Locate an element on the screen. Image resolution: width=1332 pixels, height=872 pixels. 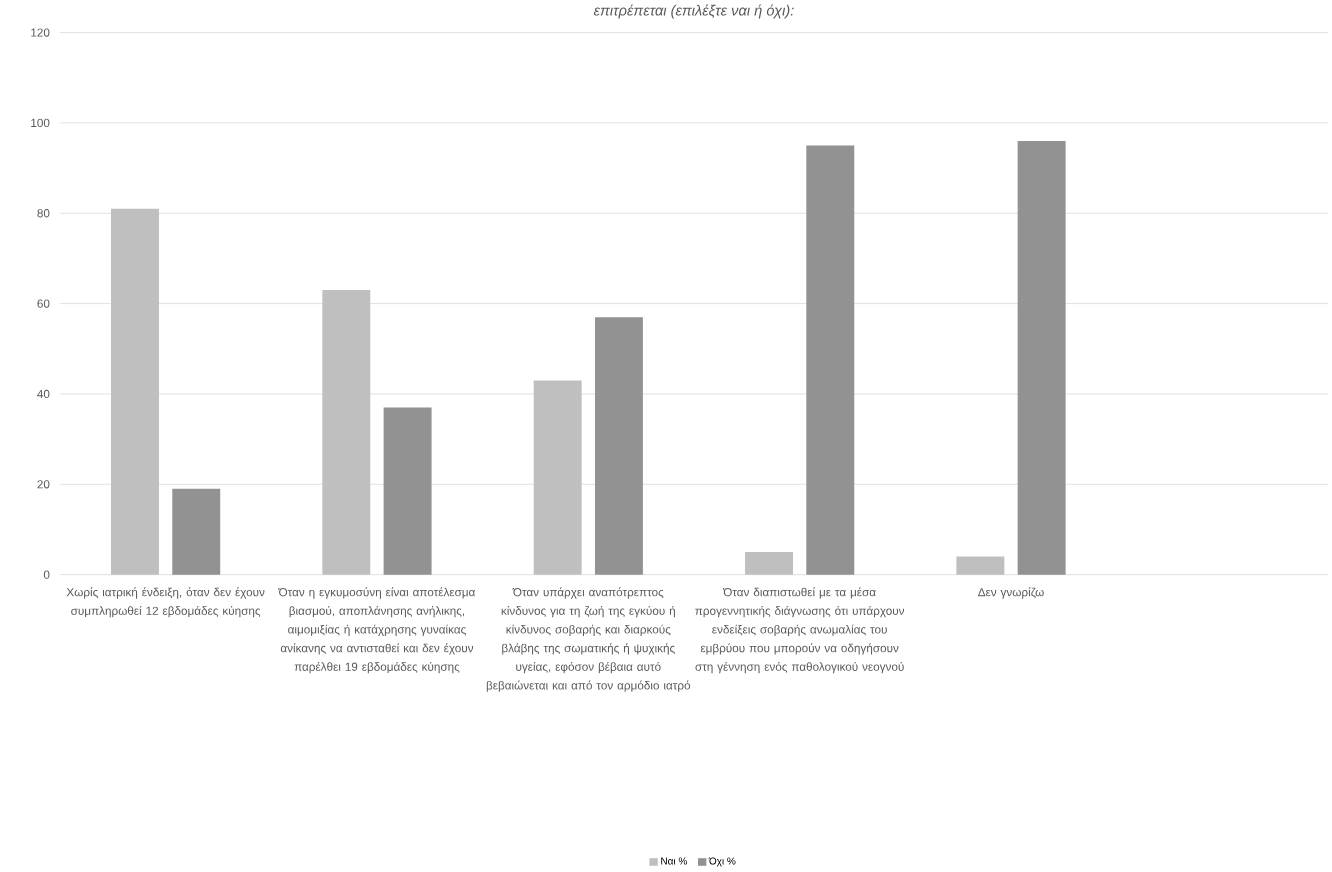
x-tick-label: Χωρίς ιατρική ένδειξη, όταν δεν έχουν συμπληρωθεί 12 εβδομάδες κύησης is located at coordinates (165, 602).